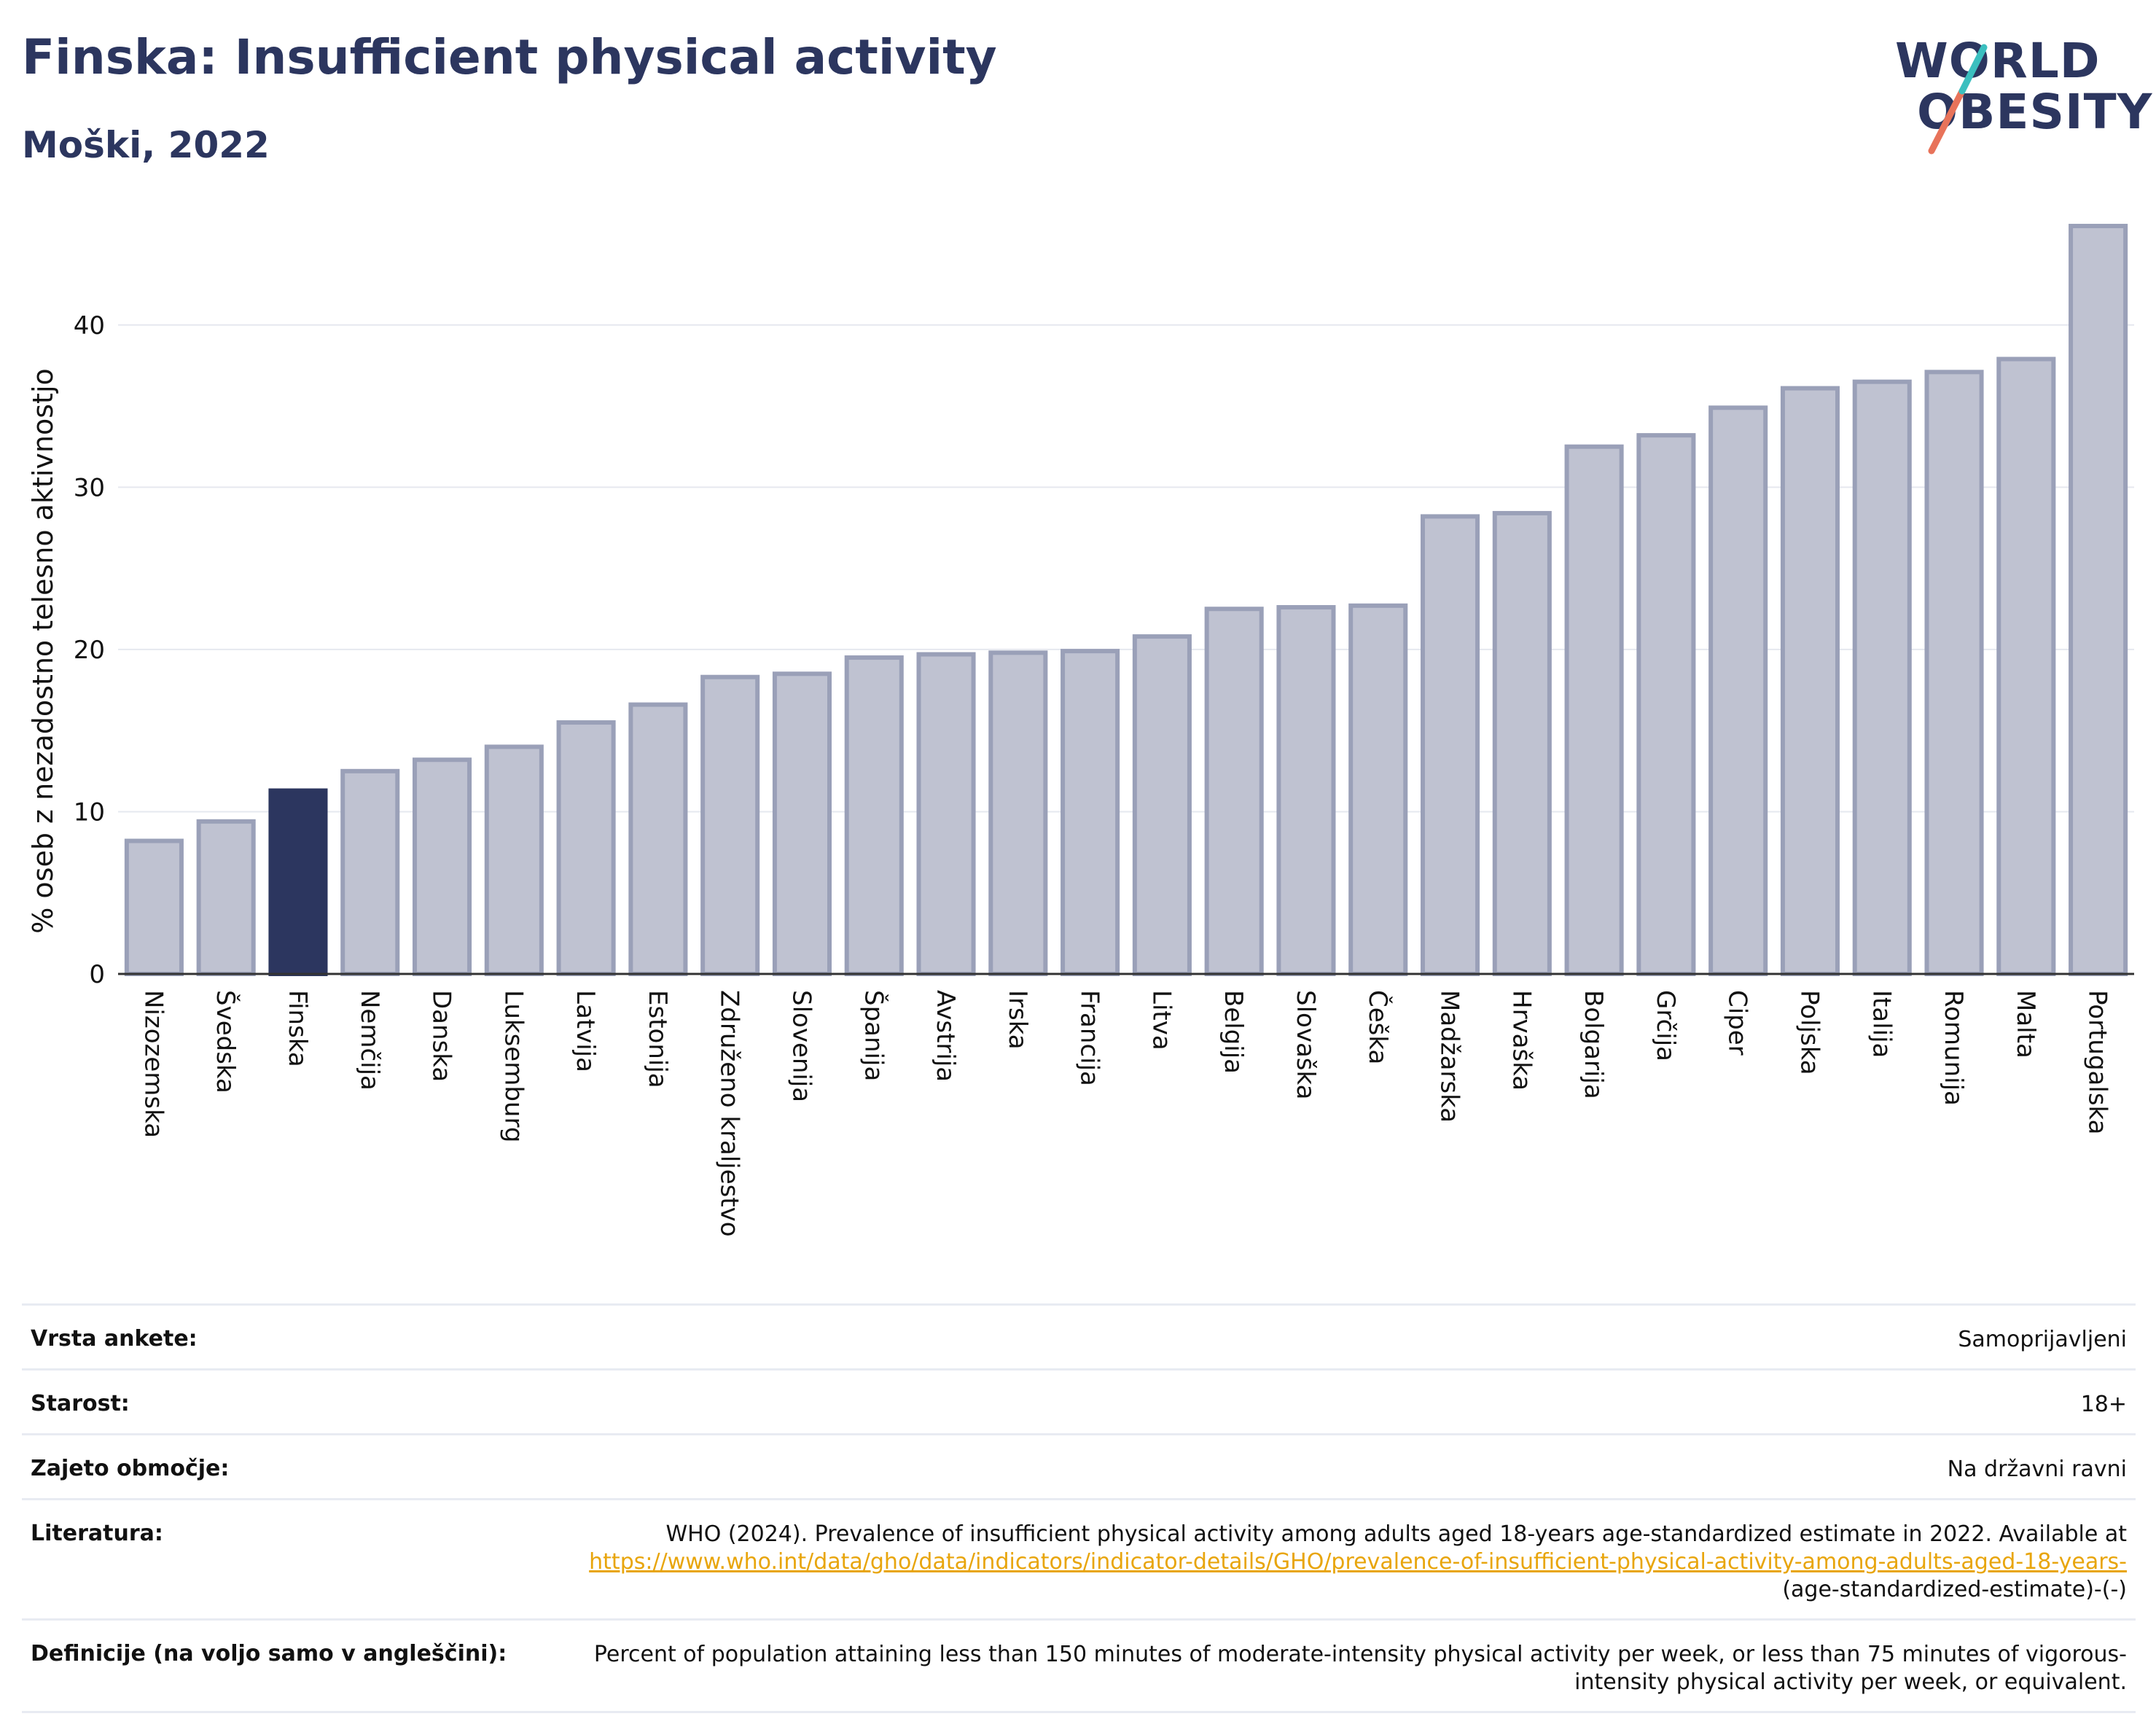 This screenshot has width=2156, height=1735. I want to click on x-tick-label: Italija, so click(1882, 1024).